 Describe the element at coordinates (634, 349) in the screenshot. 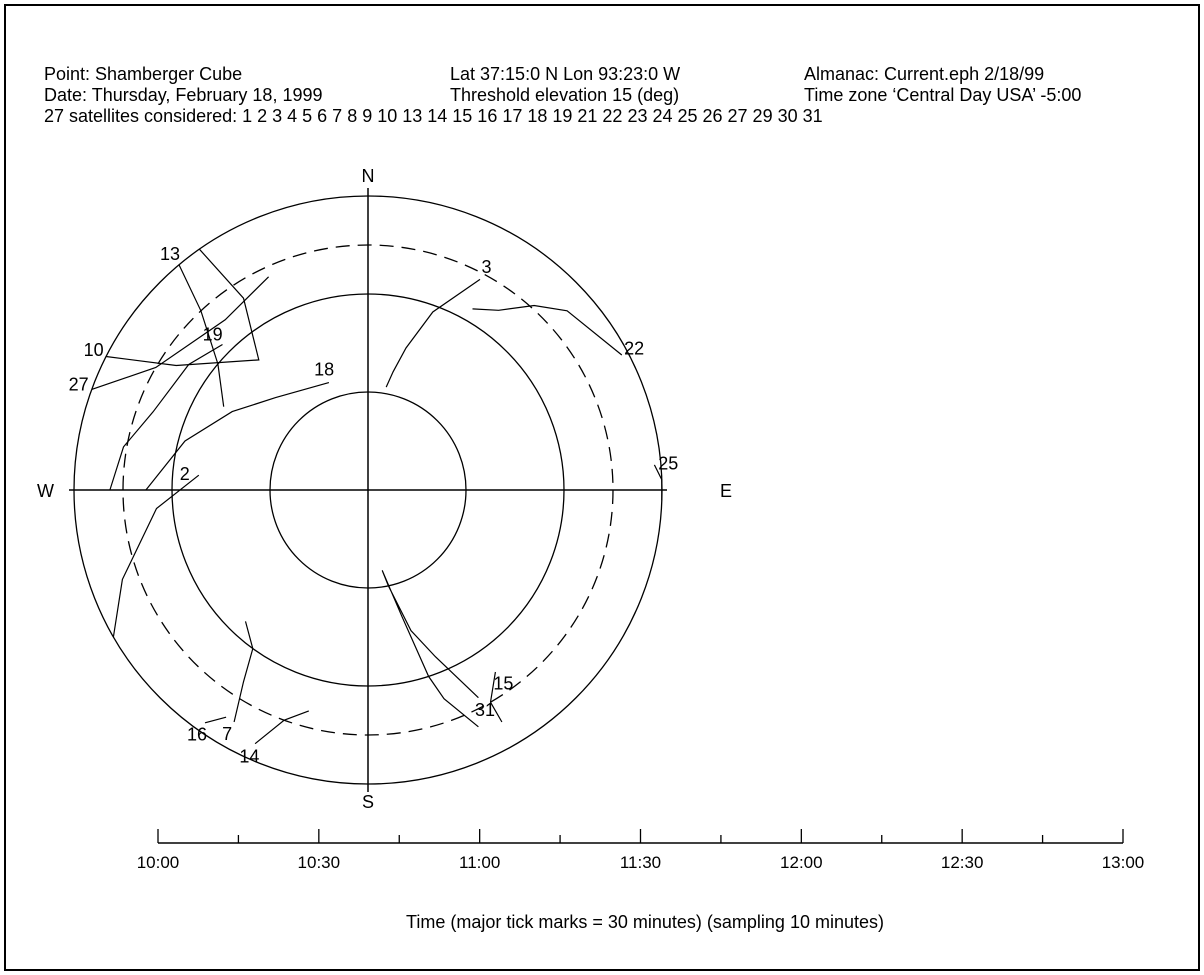

I see `satellite-label-22: 22` at that location.